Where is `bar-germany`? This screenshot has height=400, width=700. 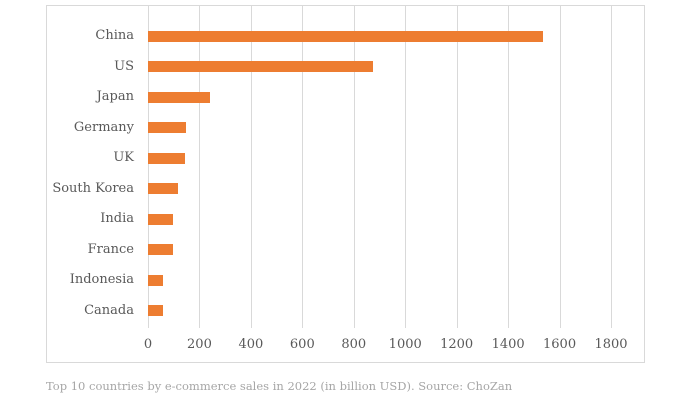 bar-germany is located at coordinates (167, 128).